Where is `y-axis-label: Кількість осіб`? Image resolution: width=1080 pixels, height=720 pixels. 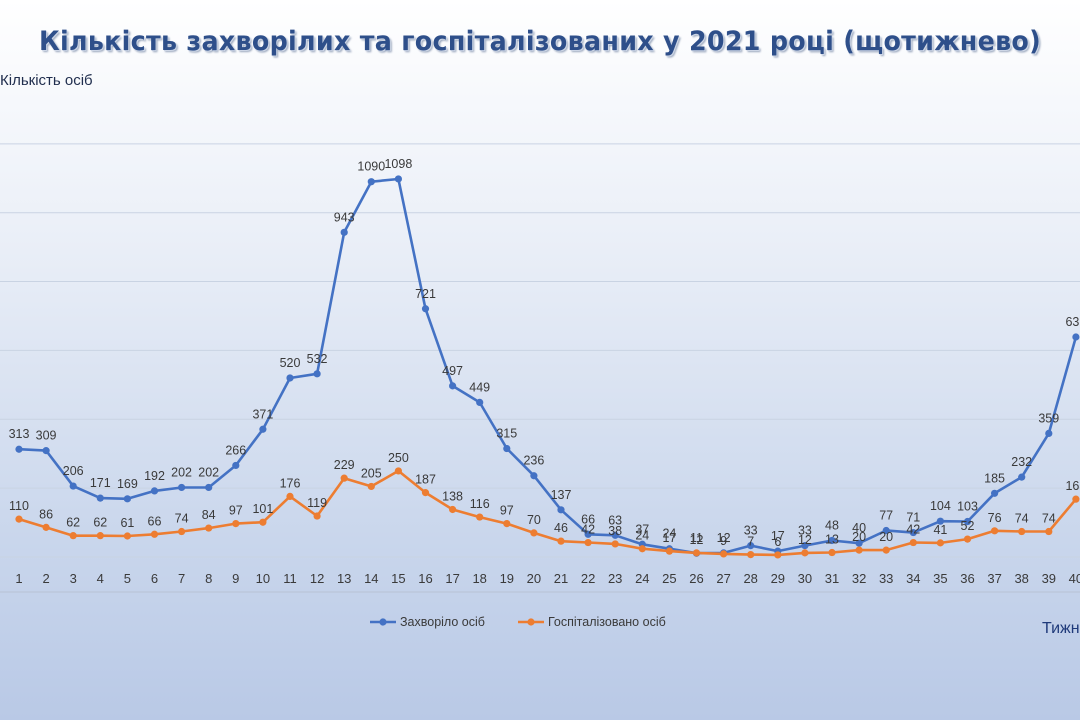 y-axis-label: Кількість осіб is located at coordinates (46, 80).